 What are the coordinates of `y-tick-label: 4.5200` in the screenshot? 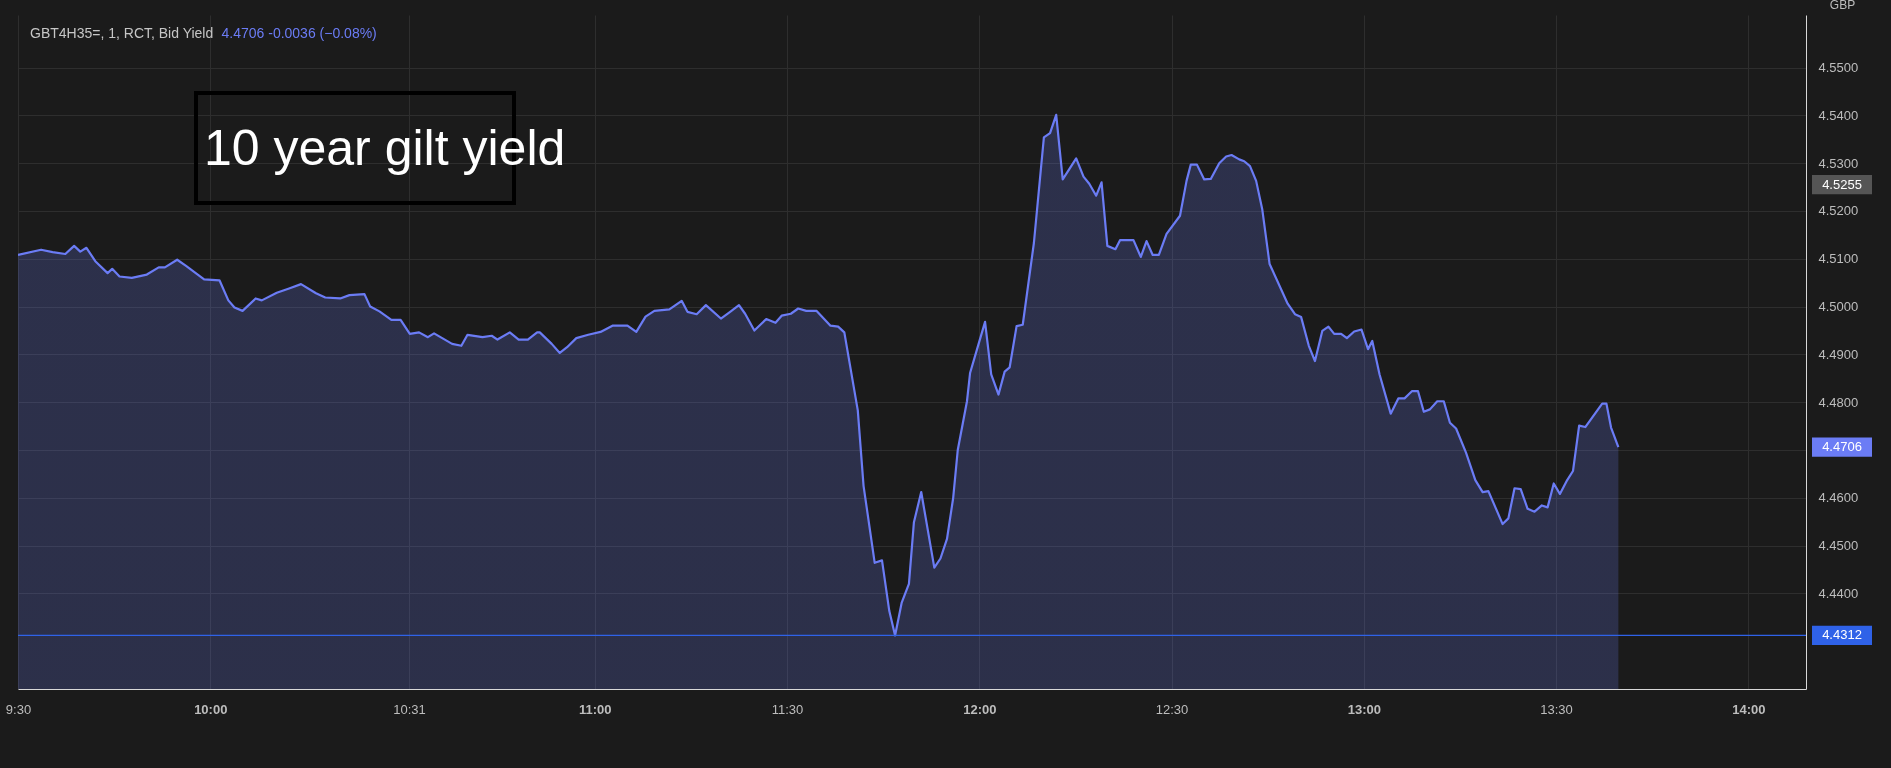 It's located at (1838, 211).